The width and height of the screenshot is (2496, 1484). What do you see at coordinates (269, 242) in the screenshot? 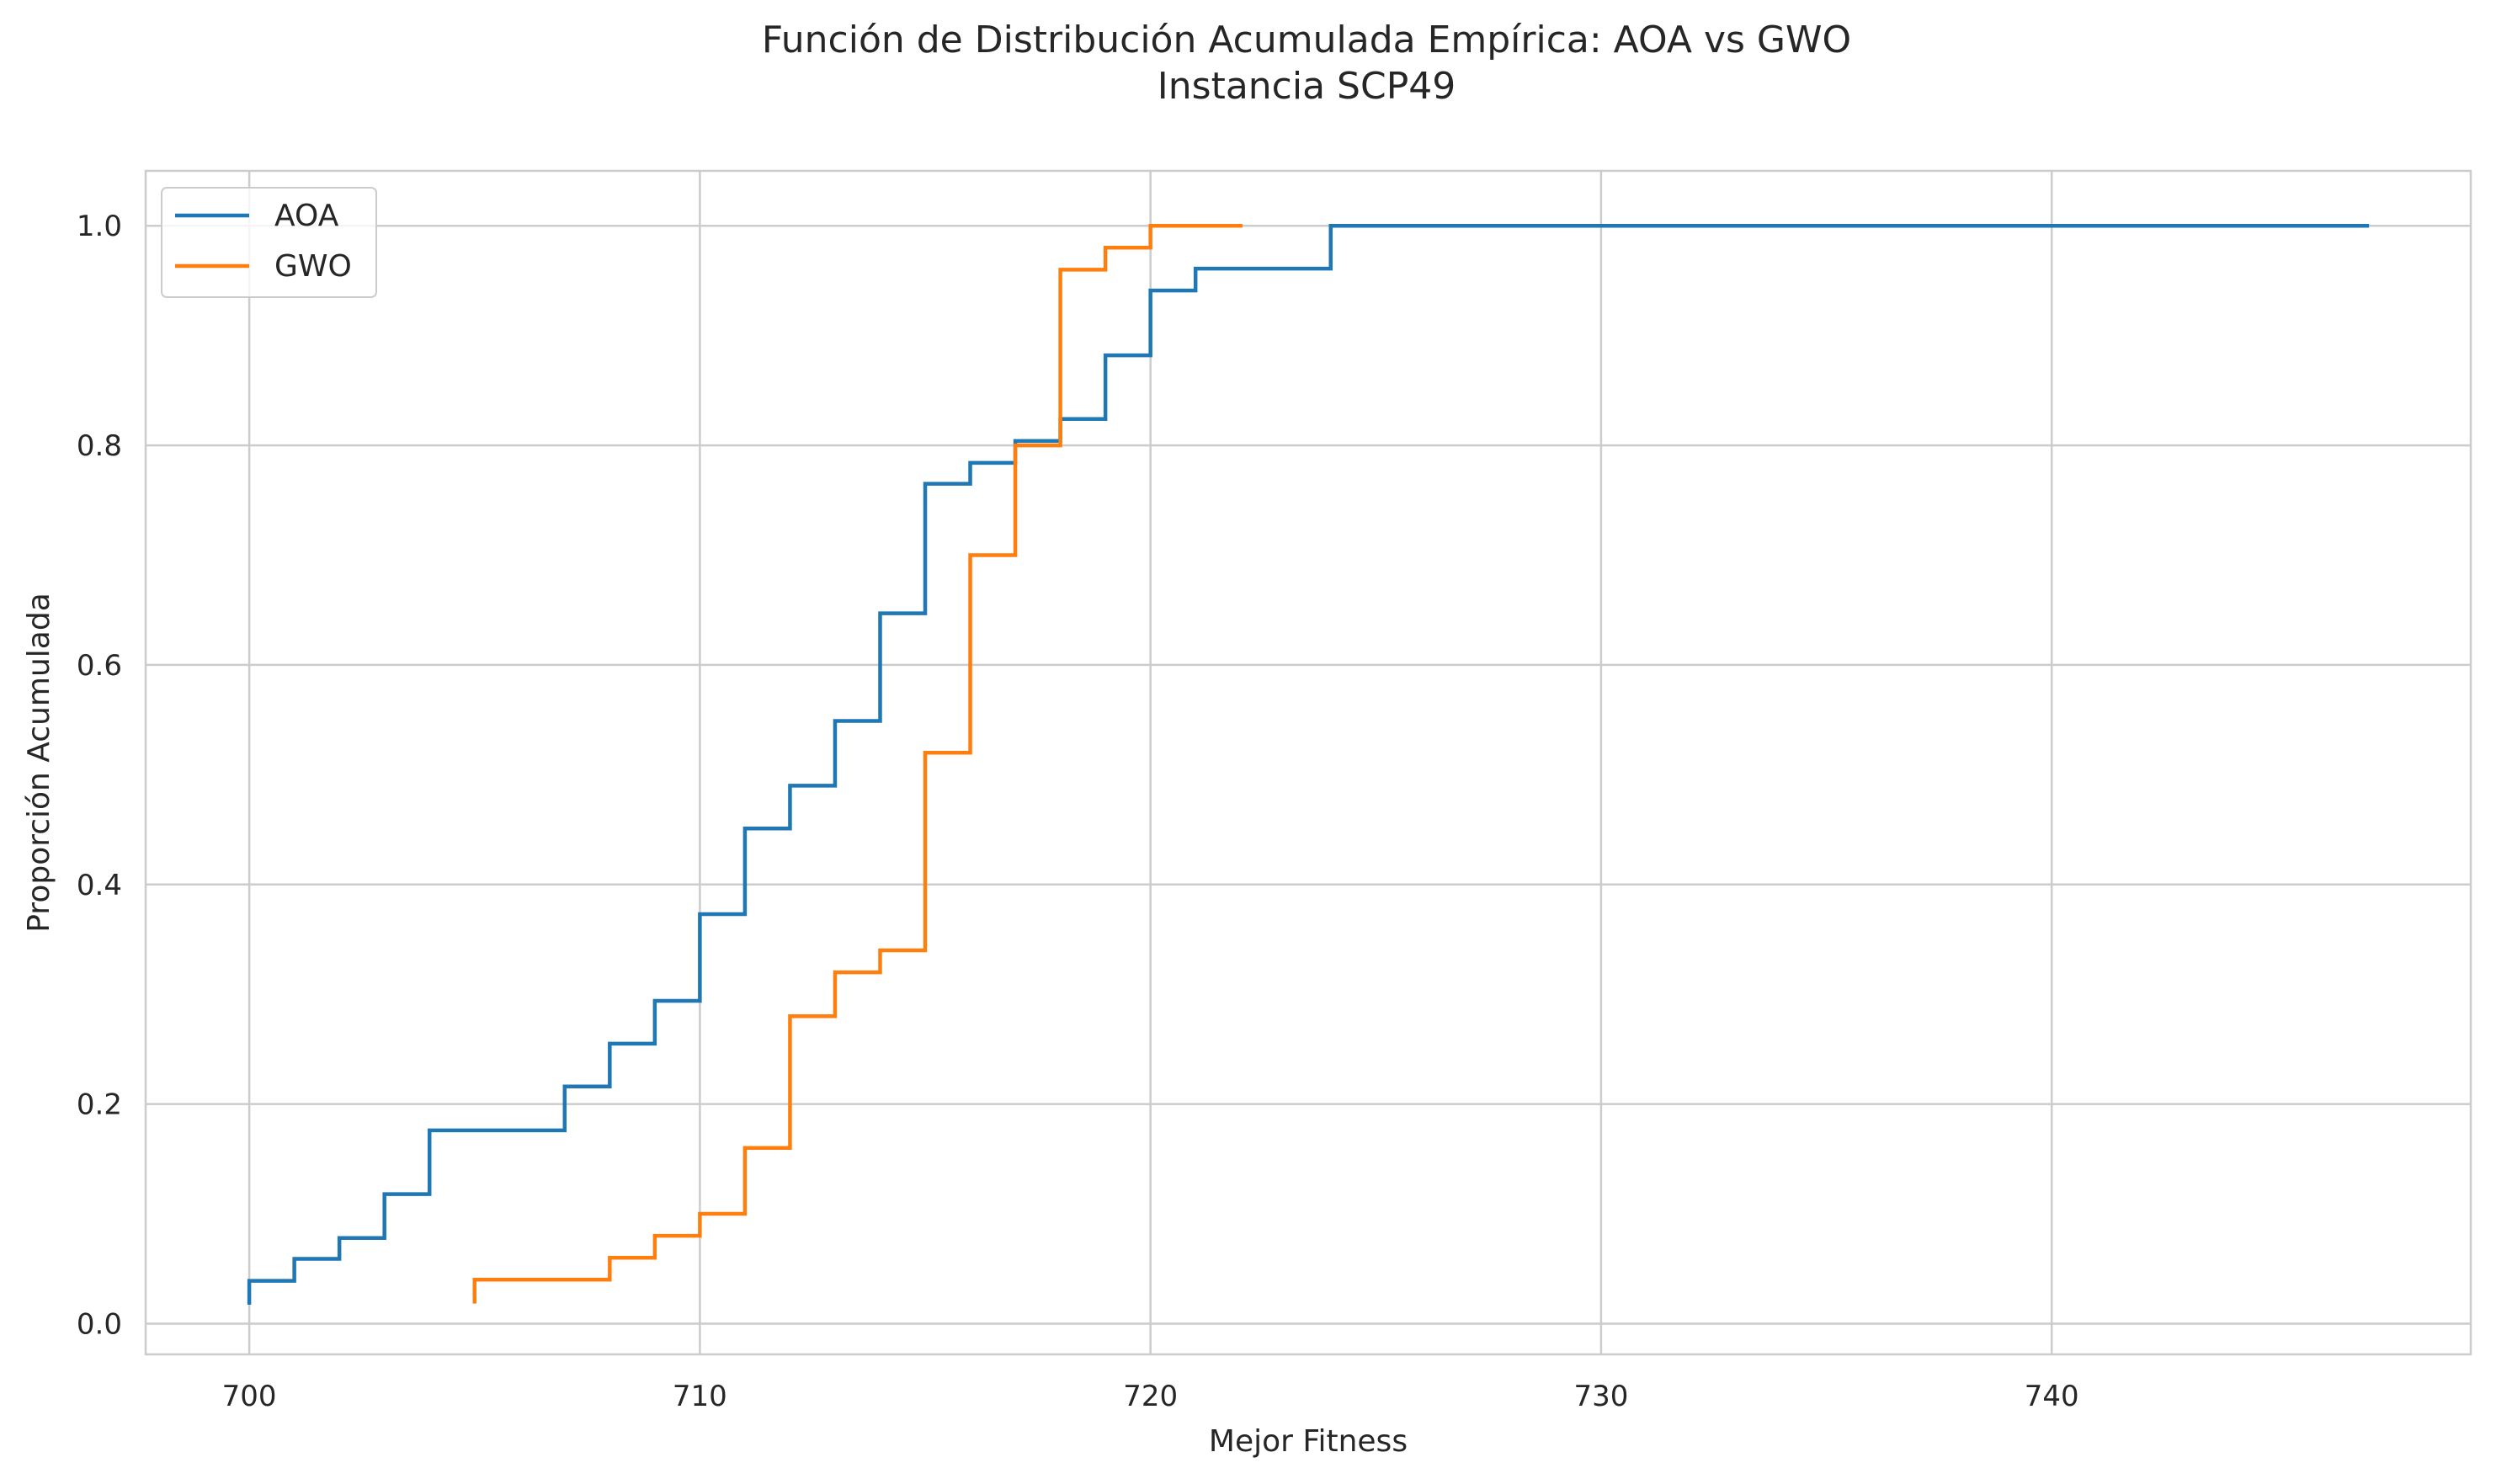
I see `legend: AOA GWO` at bounding box center [269, 242].